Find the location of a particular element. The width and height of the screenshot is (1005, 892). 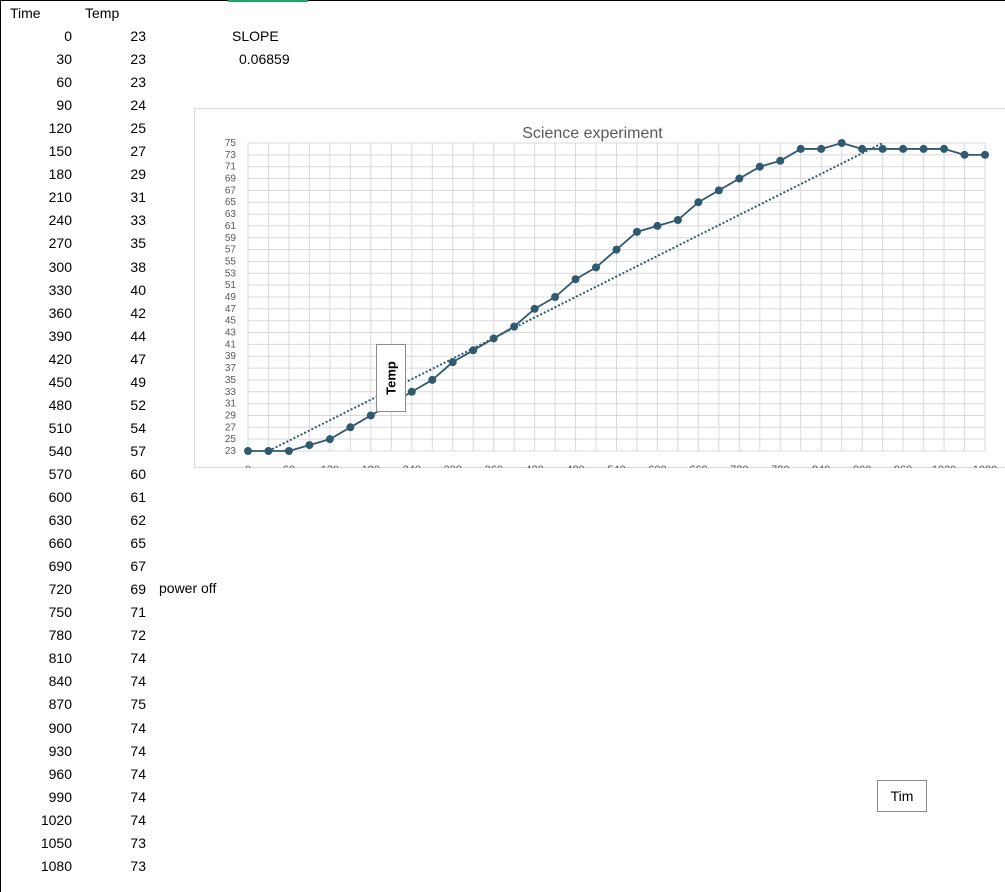

time-cell: 360 is located at coordinates (60, 312).